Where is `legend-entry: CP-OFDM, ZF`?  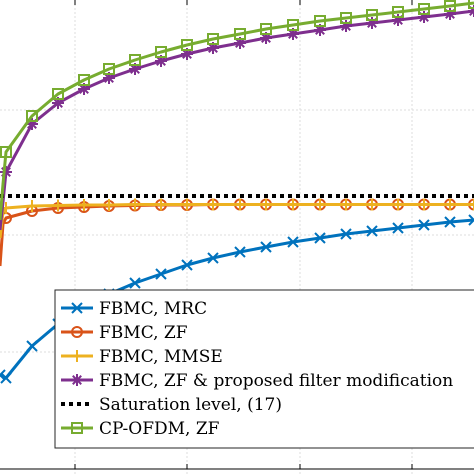
legend-entry: CP-OFDM, ZF is located at coordinates (140, 429).